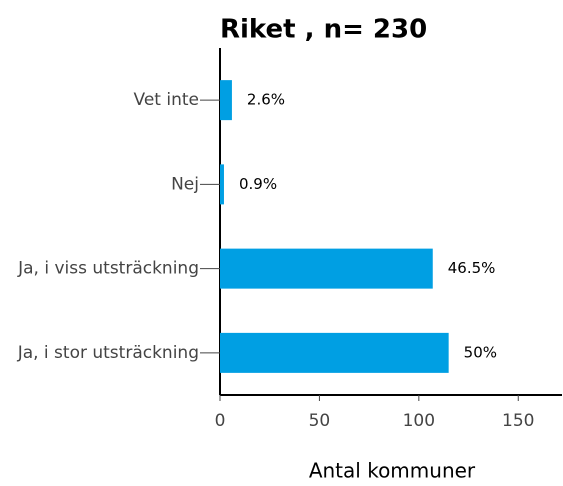 Image resolution: width=563 pixels, height=486 pixels. I want to click on x-tick-label: 50, so click(320, 421).